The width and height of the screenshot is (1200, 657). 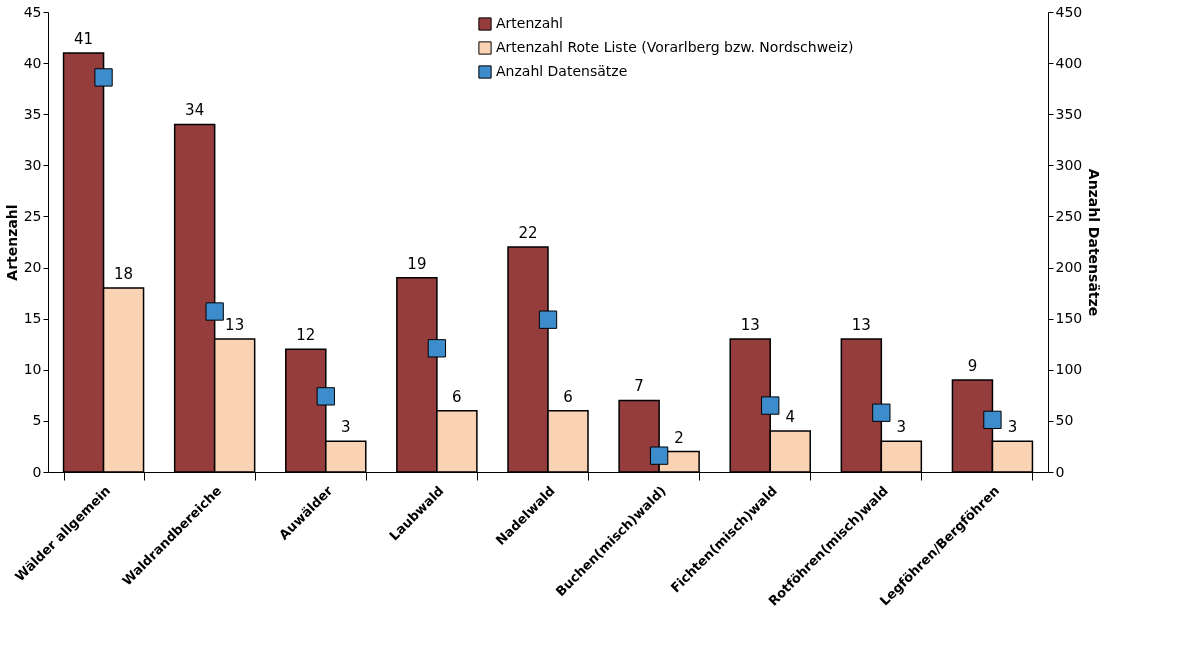 What do you see at coordinates (529, 23) in the screenshot?
I see `legend-label: Artenzahl` at bounding box center [529, 23].